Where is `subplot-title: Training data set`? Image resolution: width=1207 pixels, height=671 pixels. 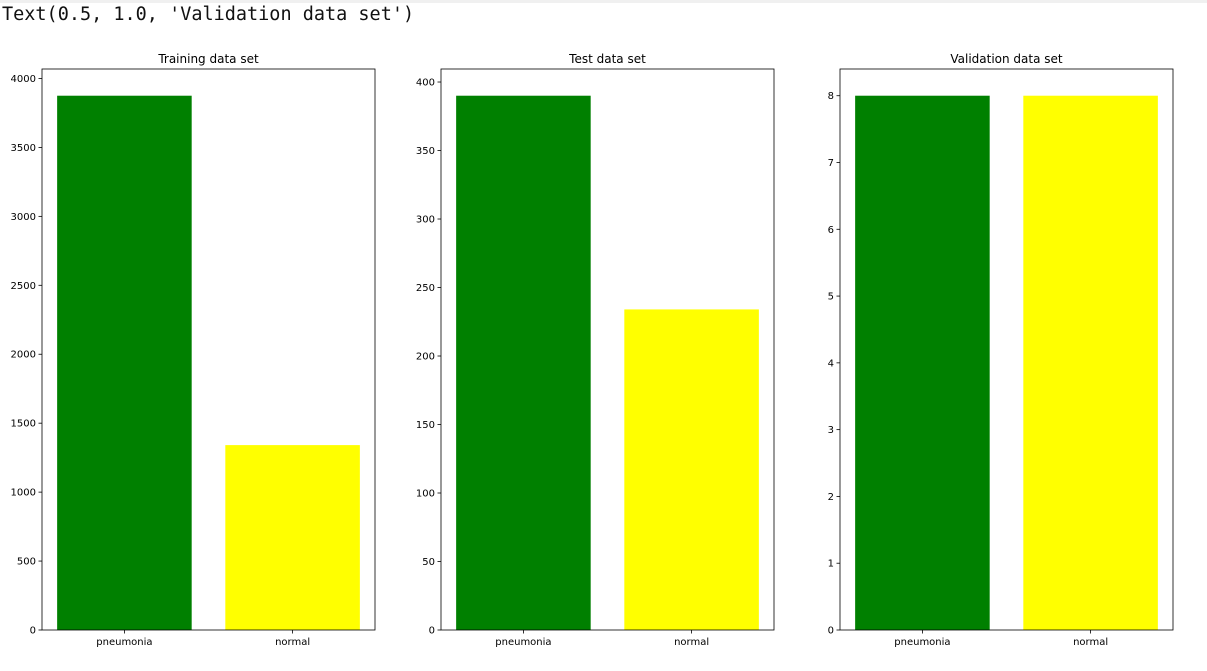
subplot-title: Training data set is located at coordinates (208, 59).